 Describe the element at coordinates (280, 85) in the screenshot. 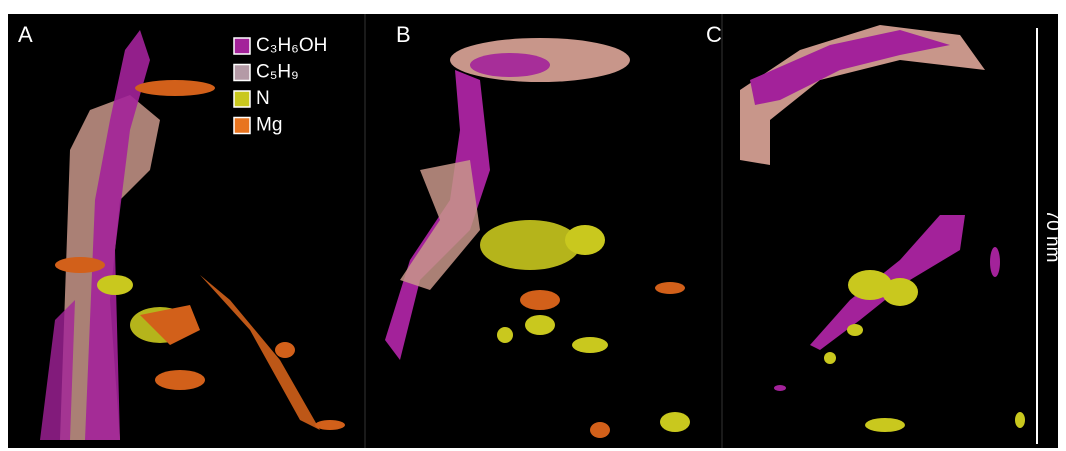

I see `legend: C₃H₆OH C₅H₉ N Mg` at that location.